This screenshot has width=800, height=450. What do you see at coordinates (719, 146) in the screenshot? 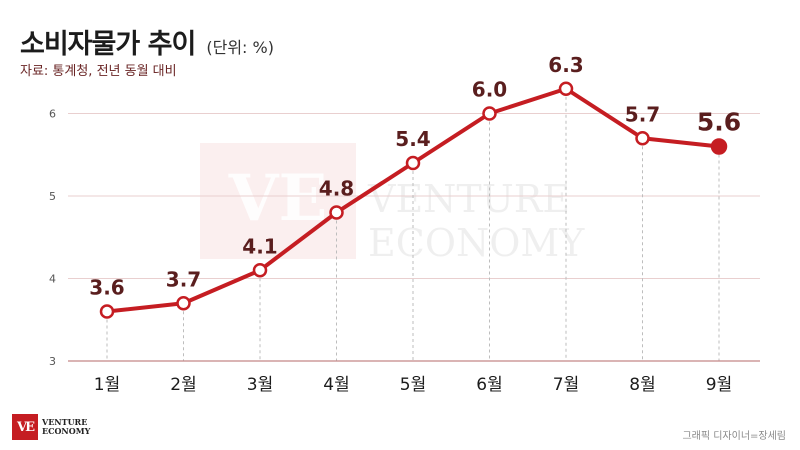
I see `data-point-highlight` at bounding box center [719, 146].